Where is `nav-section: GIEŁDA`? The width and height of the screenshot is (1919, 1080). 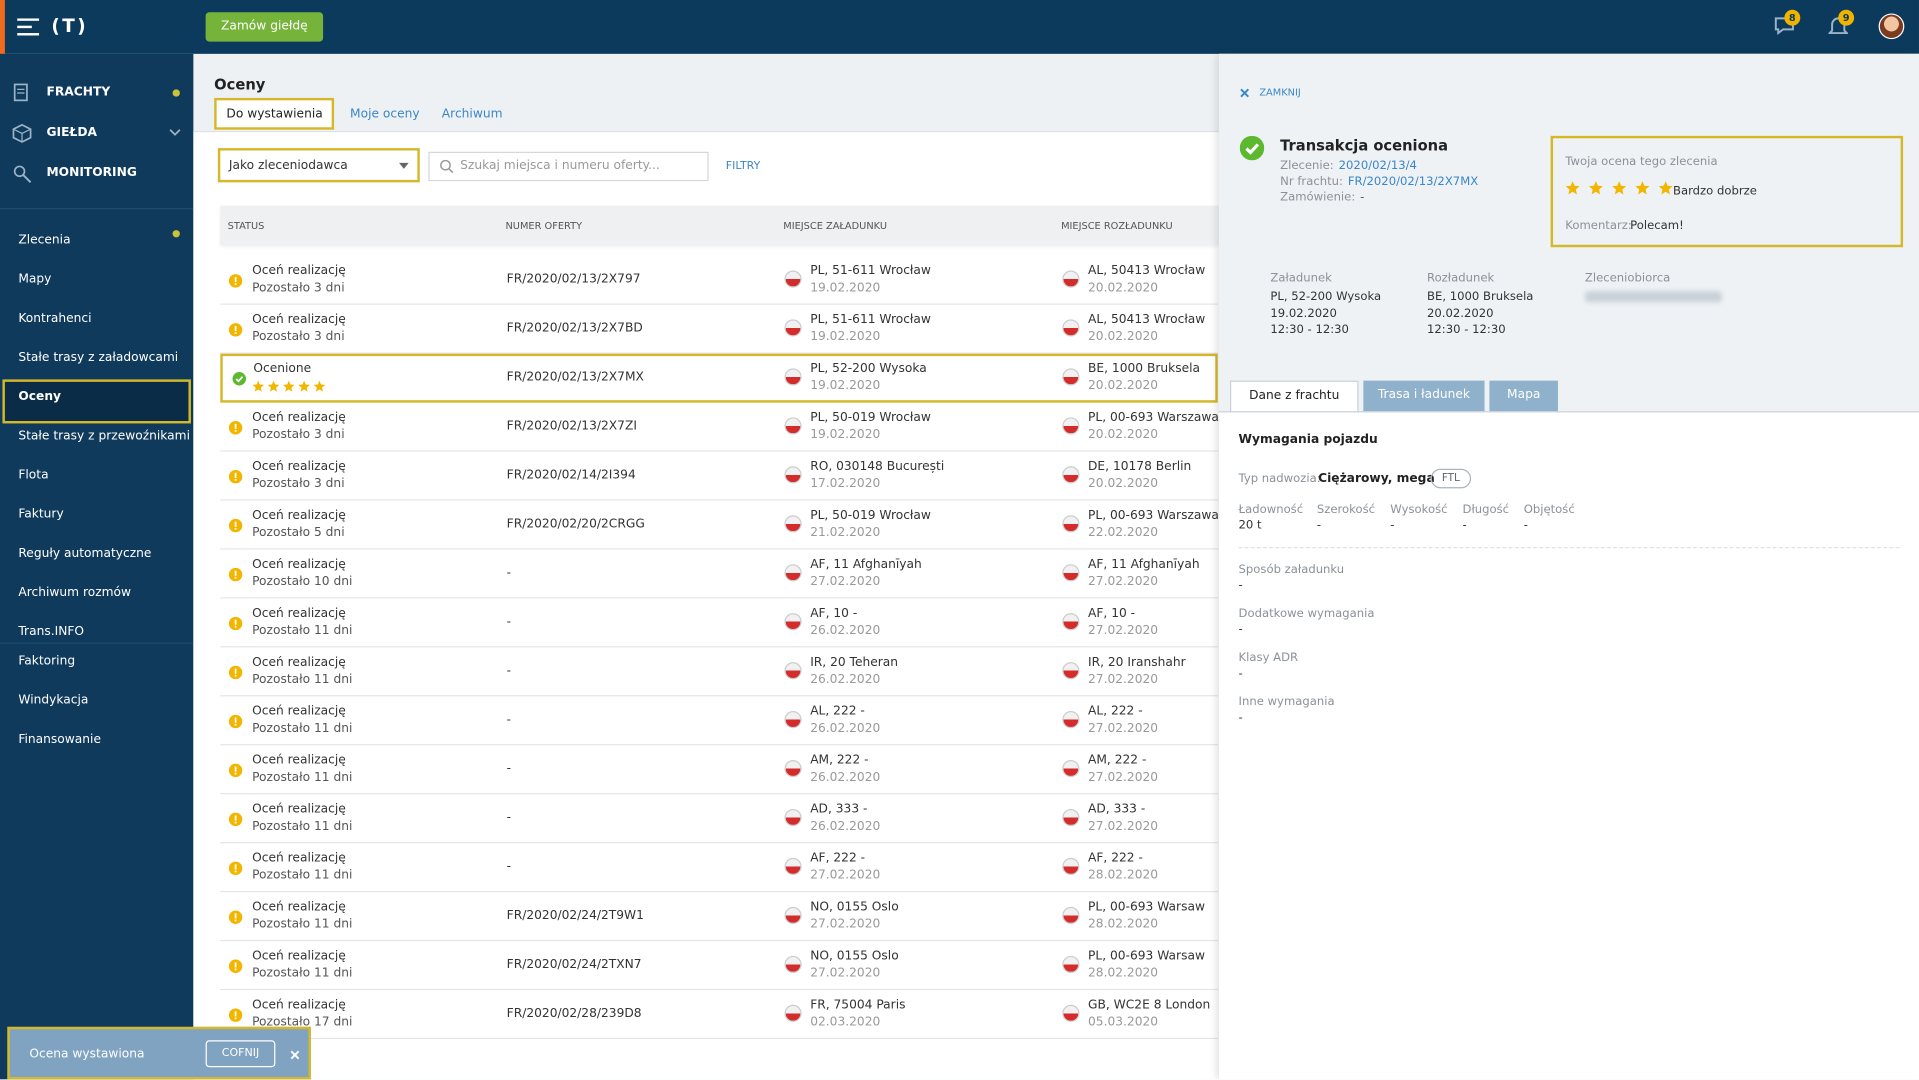
nav-section: GIEŁDA is located at coordinates (71, 133).